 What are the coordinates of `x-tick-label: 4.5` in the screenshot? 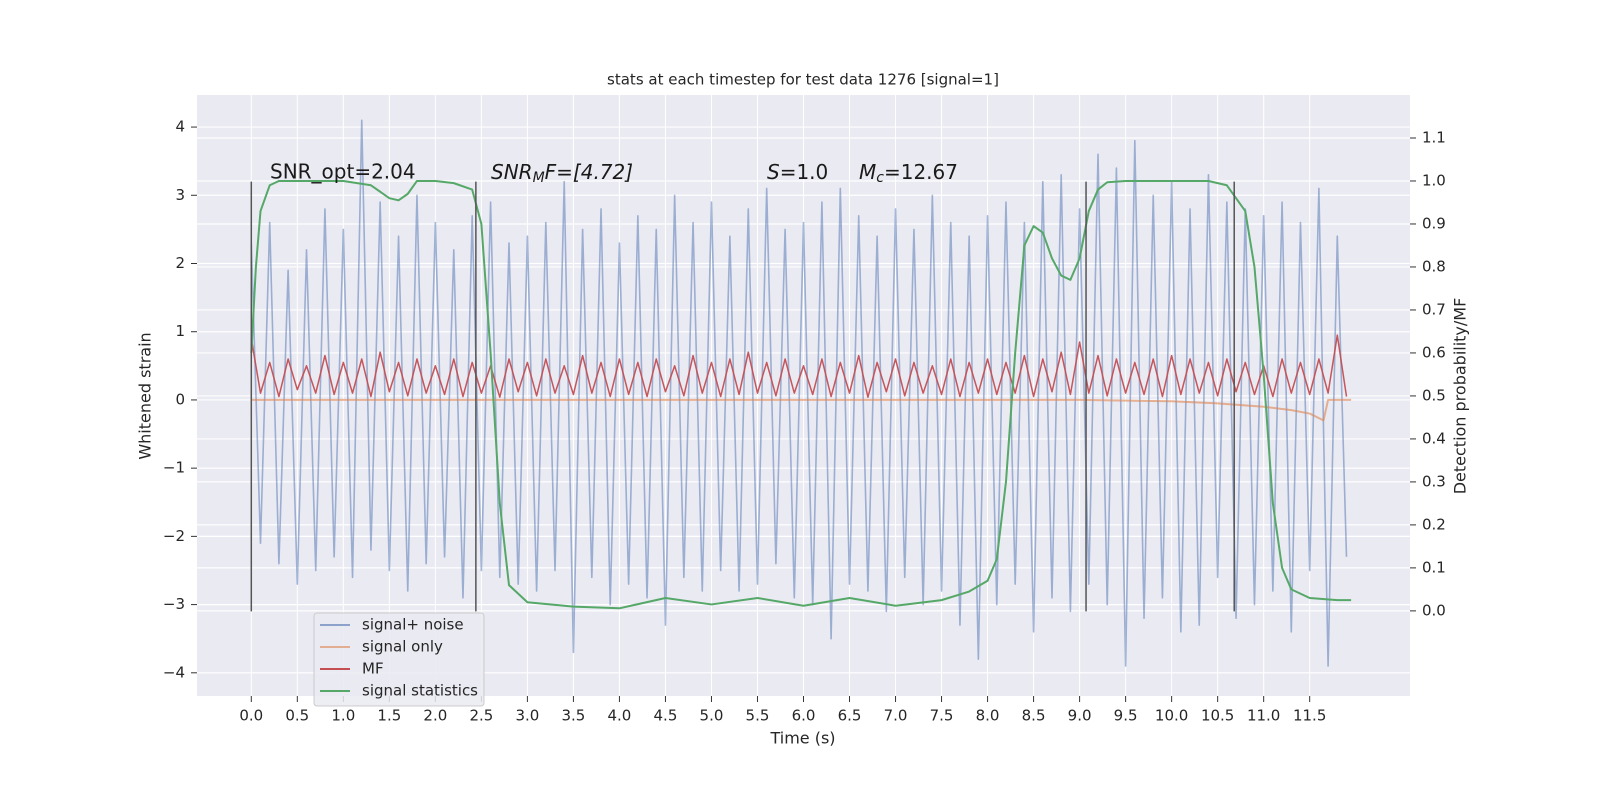 It's located at (666, 716).